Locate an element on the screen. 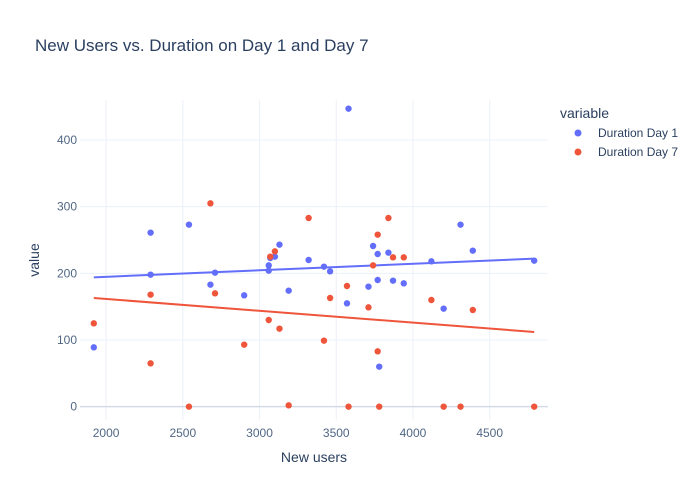  x-tick-label: 2000 is located at coordinates (106, 433).